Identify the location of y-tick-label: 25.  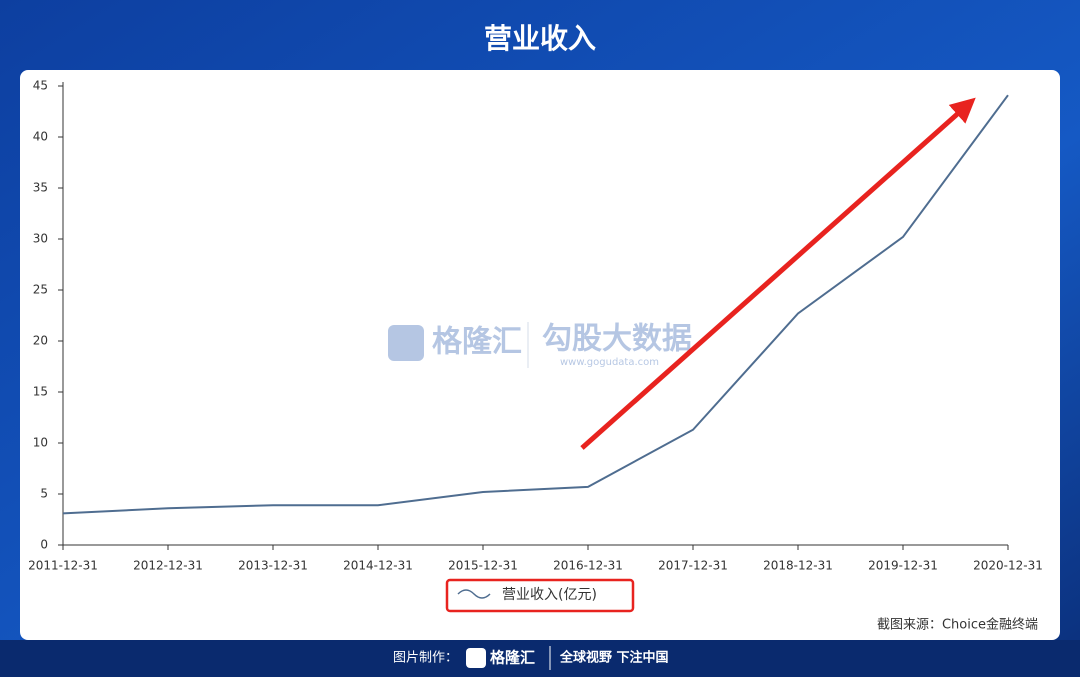
(40, 290).